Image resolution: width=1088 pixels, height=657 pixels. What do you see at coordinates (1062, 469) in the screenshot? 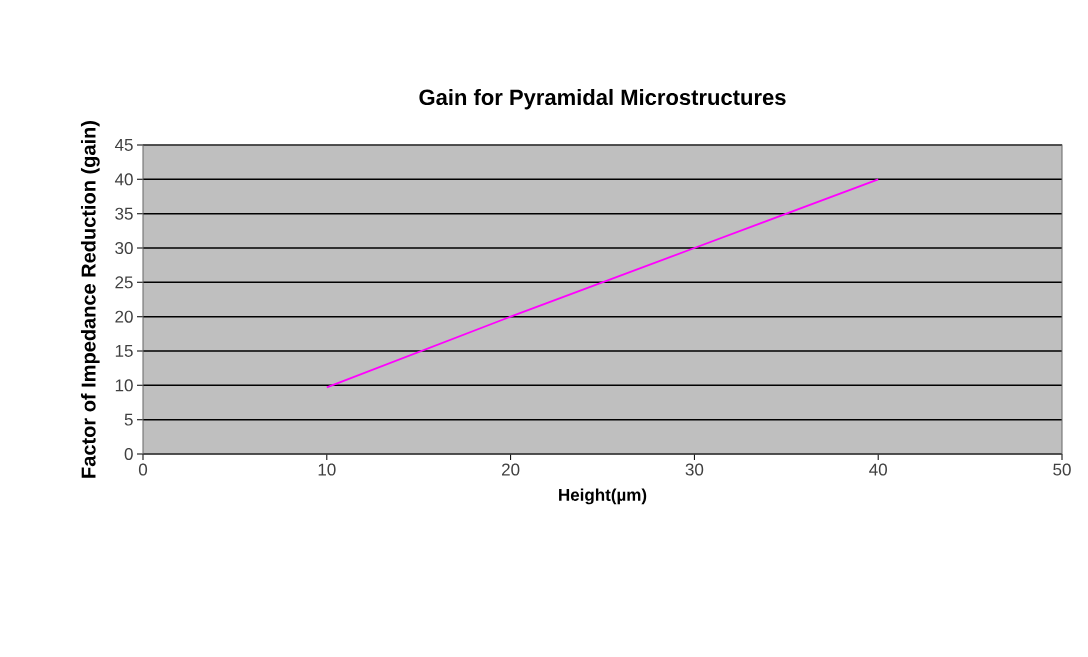
I see `x-tick-label: 50` at bounding box center [1062, 469].